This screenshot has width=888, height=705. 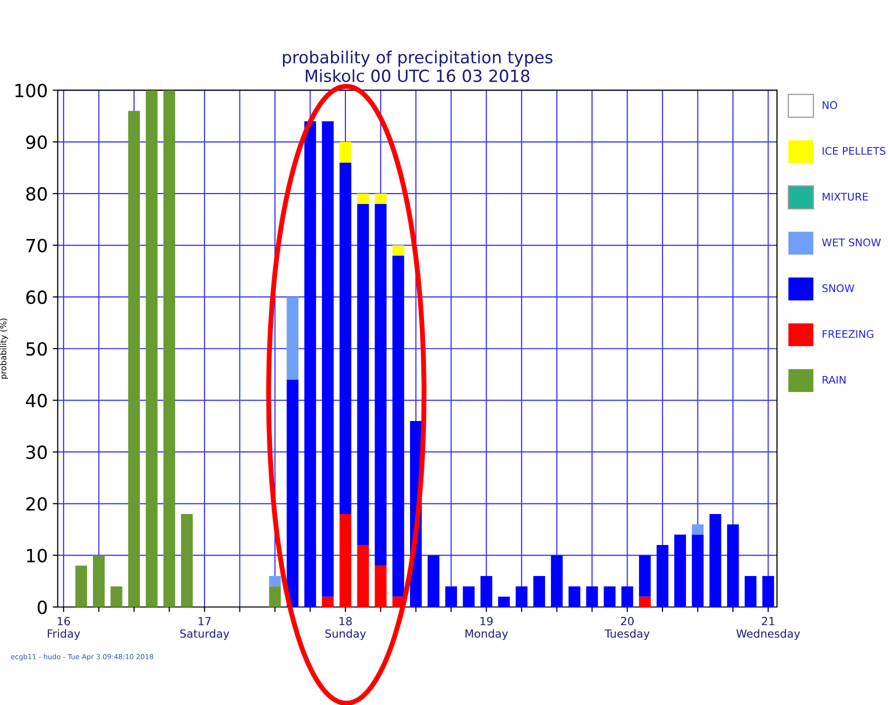 What do you see at coordinates (36, 245) in the screenshot?
I see `y-tick-label: 70` at bounding box center [36, 245].